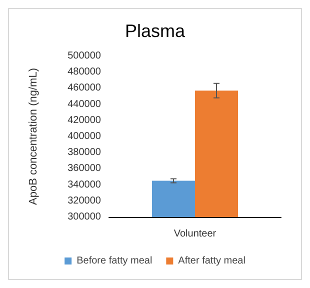 Image resolution: width=310 pixels, height=288 pixels. I want to click on x-tick-label: Volunteer, so click(195, 234).